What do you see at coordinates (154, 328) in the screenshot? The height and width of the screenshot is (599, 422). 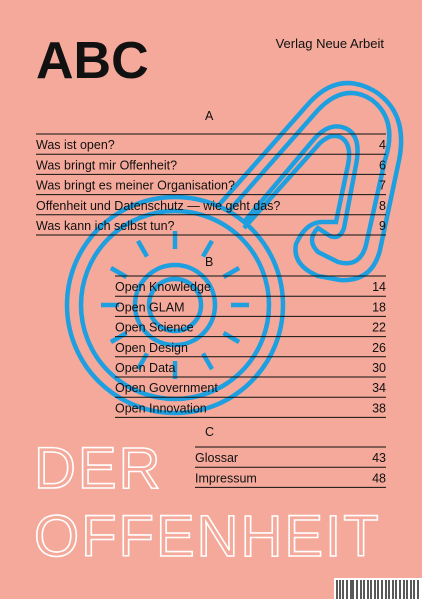 I see `entry-title: Open Science` at bounding box center [154, 328].